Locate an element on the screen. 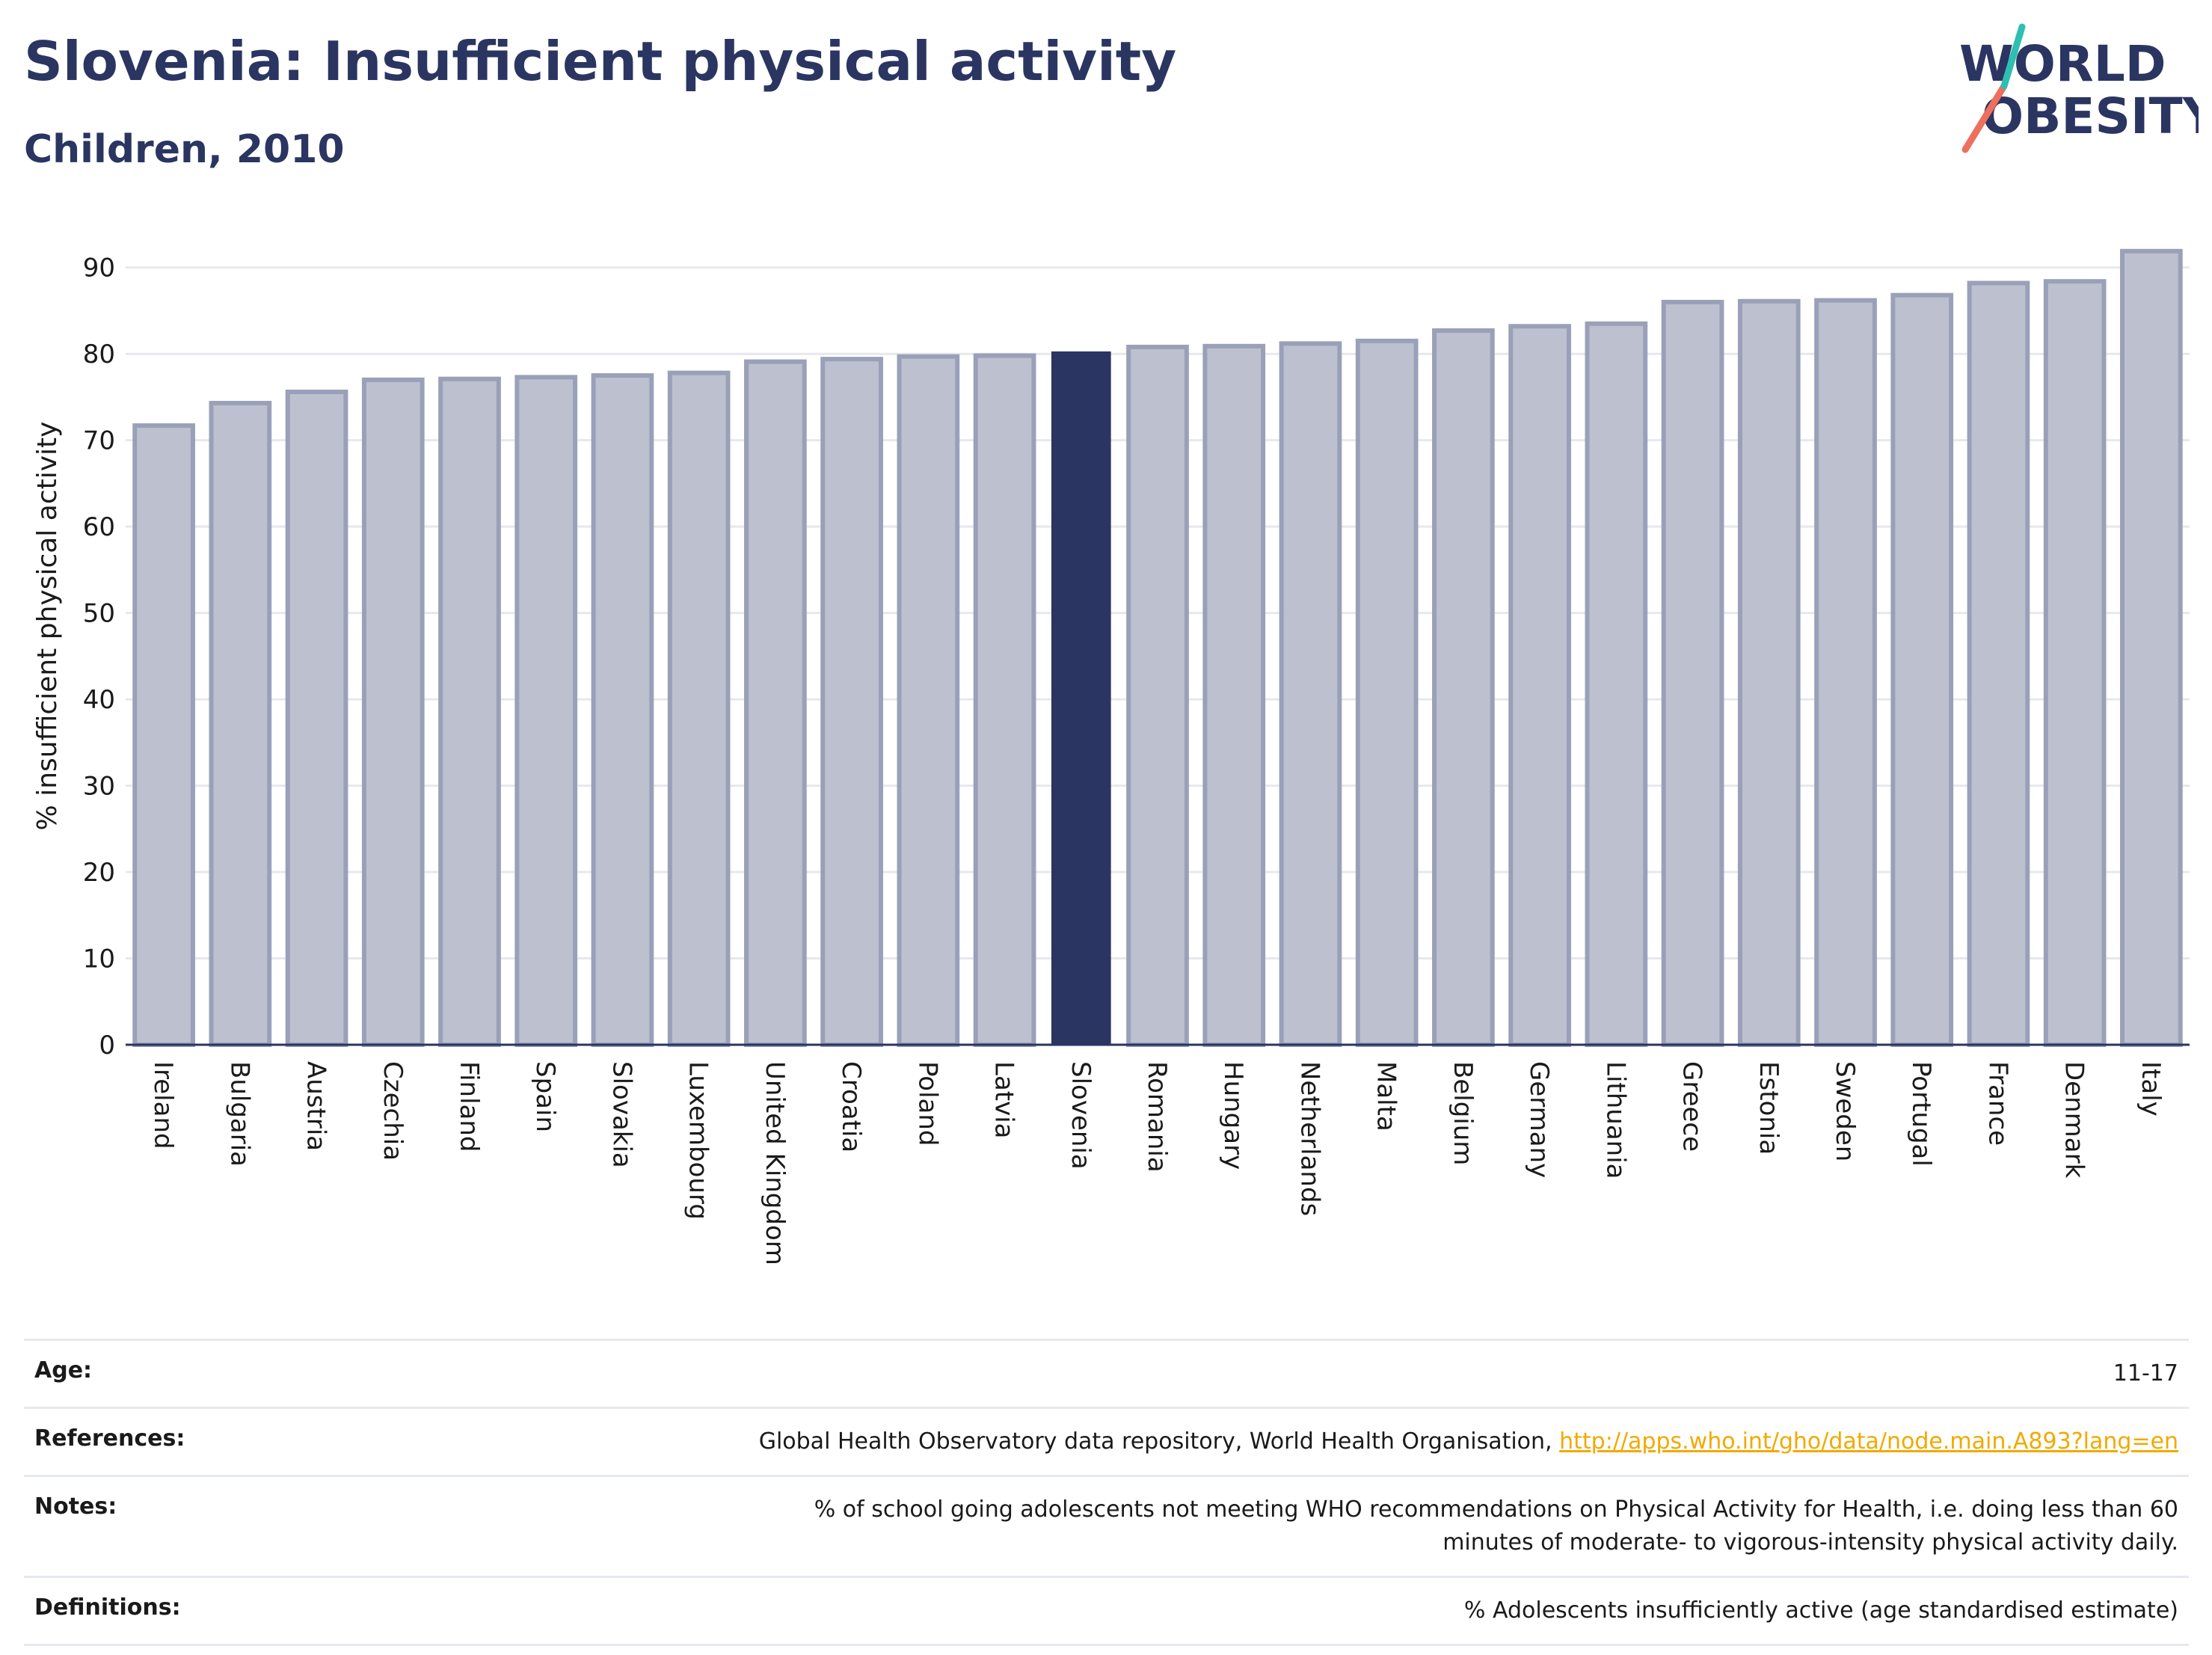  bar-lithuania is located at coordinates (1616, 684).